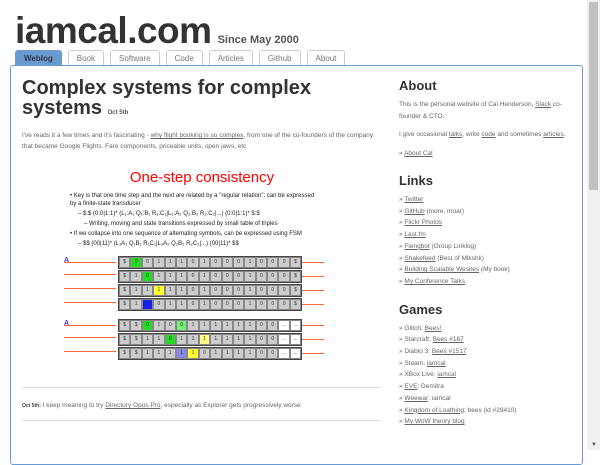 The image size is (600, 465). What do you see at coordinates (594, 445) in the screenshot?
I see `scroll-down-arrow-icon: ▼` at bounding box center [594, 445].